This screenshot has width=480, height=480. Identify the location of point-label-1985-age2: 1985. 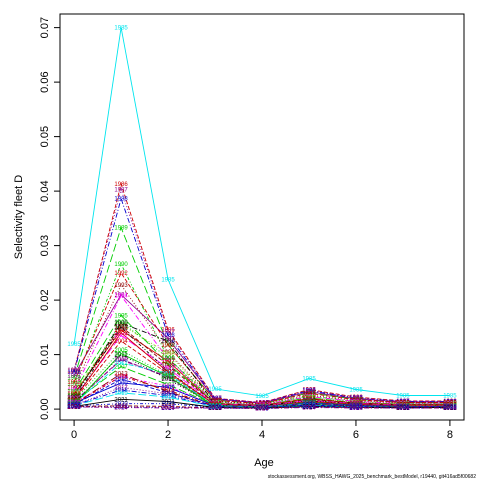
(168, 280).